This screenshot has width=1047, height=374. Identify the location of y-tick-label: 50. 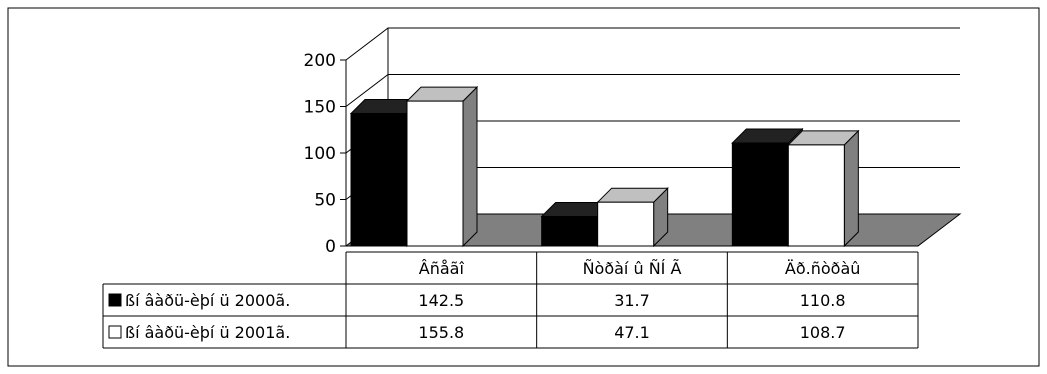
(325, 201).